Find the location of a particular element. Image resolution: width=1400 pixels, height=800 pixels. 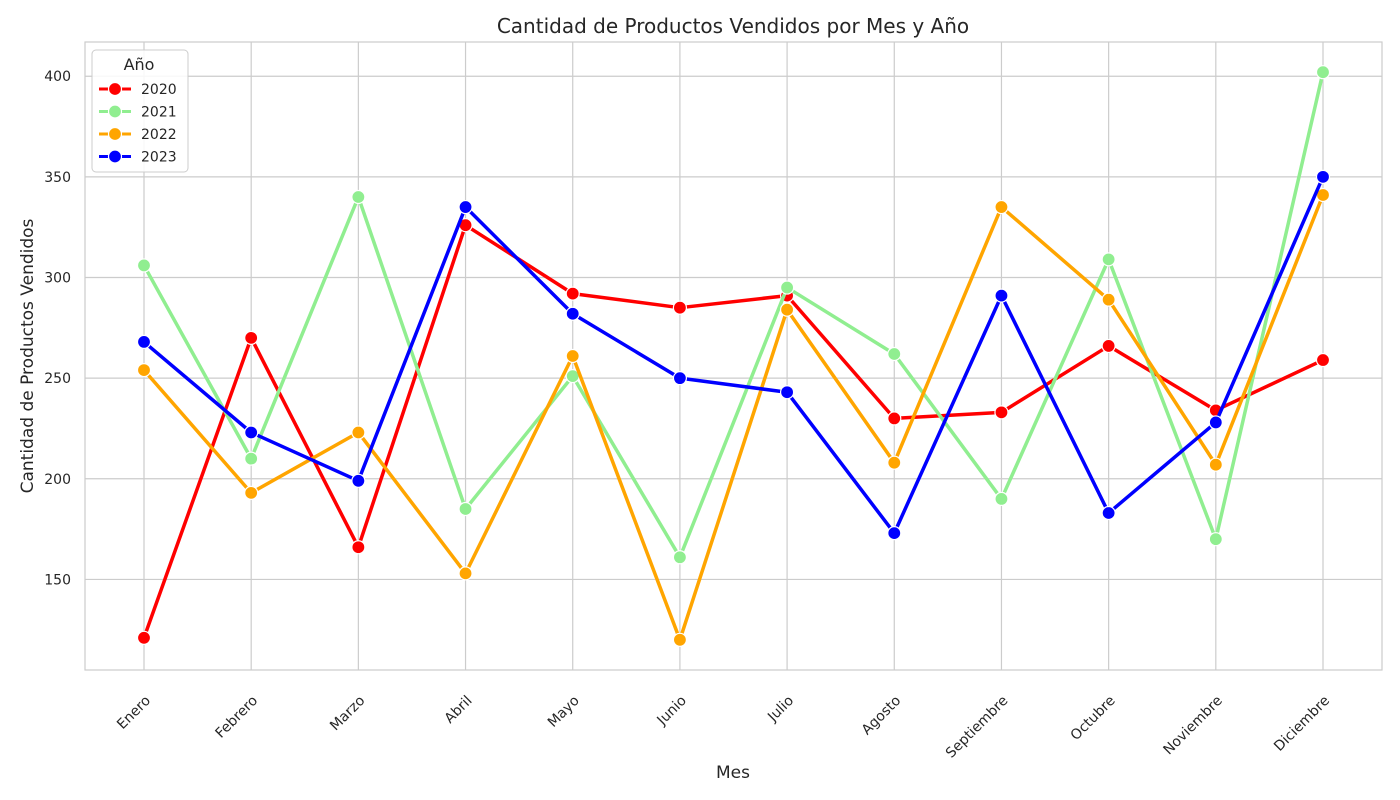

legend-label: 2020 is located at coordinates (159, 90).